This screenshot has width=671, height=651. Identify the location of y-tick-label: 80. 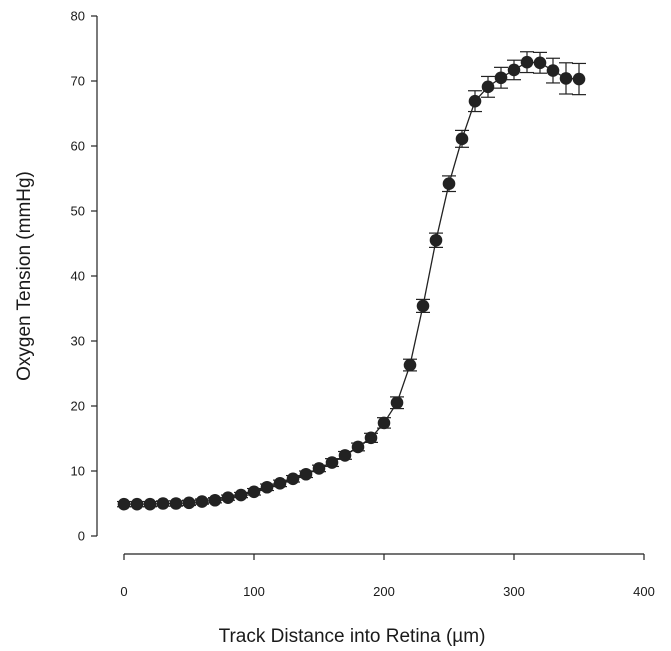
(78, 16).